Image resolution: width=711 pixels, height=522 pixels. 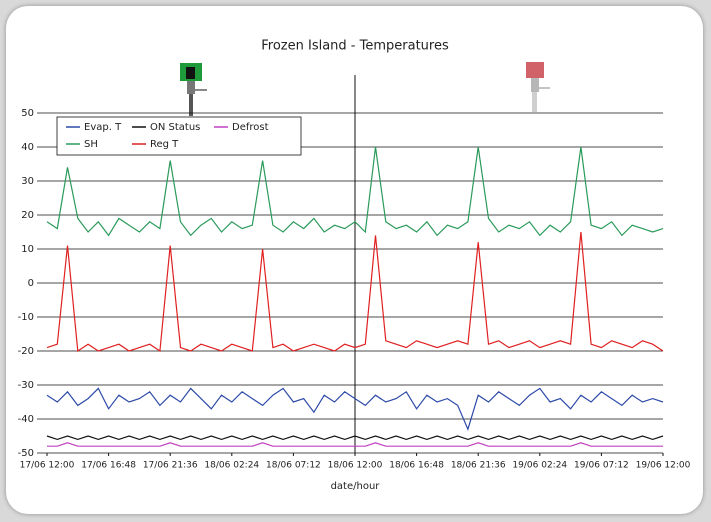 I want to click on y-tick-label: -40, so click(x=26, y=419).